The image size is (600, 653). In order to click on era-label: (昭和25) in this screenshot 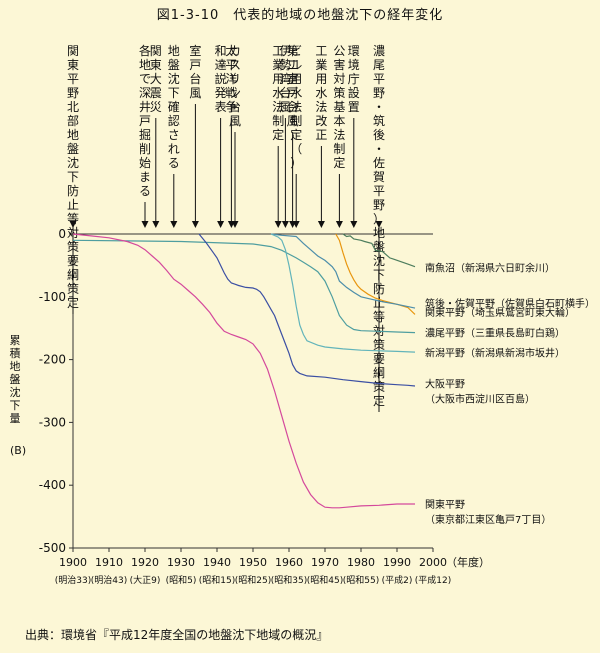, I will do `click(253, 580)`.